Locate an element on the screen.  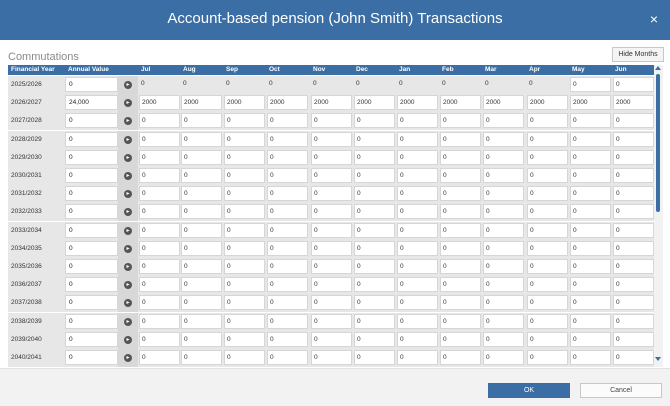
annual-value-input: 24,000 is located at coordinates (91, 103).